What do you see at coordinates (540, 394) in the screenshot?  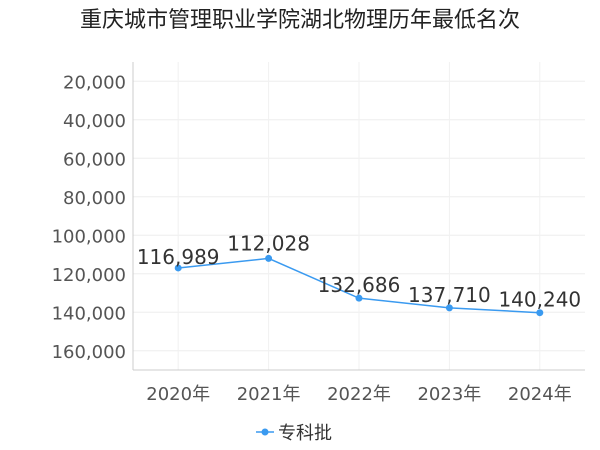 I see `x-tick-label: 2024年` at bounding box center [540, 394].